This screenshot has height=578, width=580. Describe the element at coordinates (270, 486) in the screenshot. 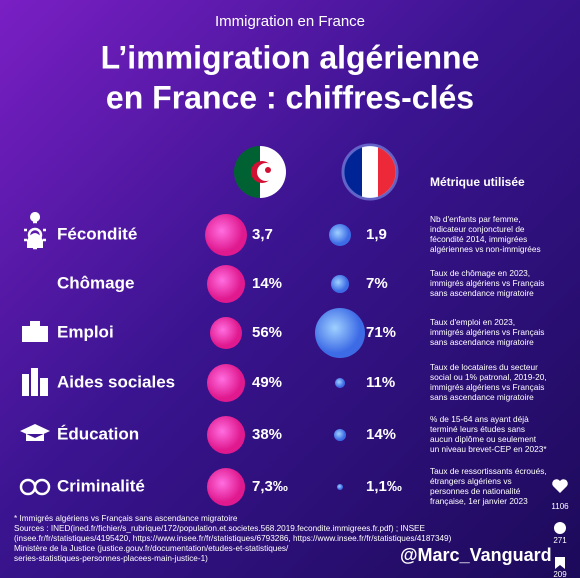

I see `algeria-value: 7,3‰` at that location.